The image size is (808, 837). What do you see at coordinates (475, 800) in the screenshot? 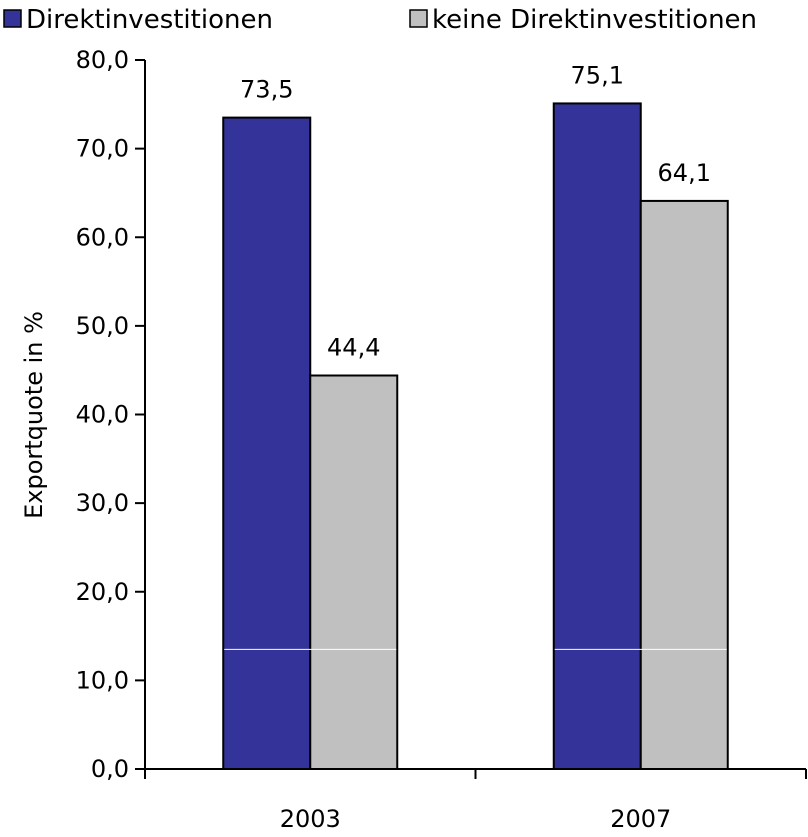
I see `x-axis: 2003 2007` at bounding box center [475, 800].